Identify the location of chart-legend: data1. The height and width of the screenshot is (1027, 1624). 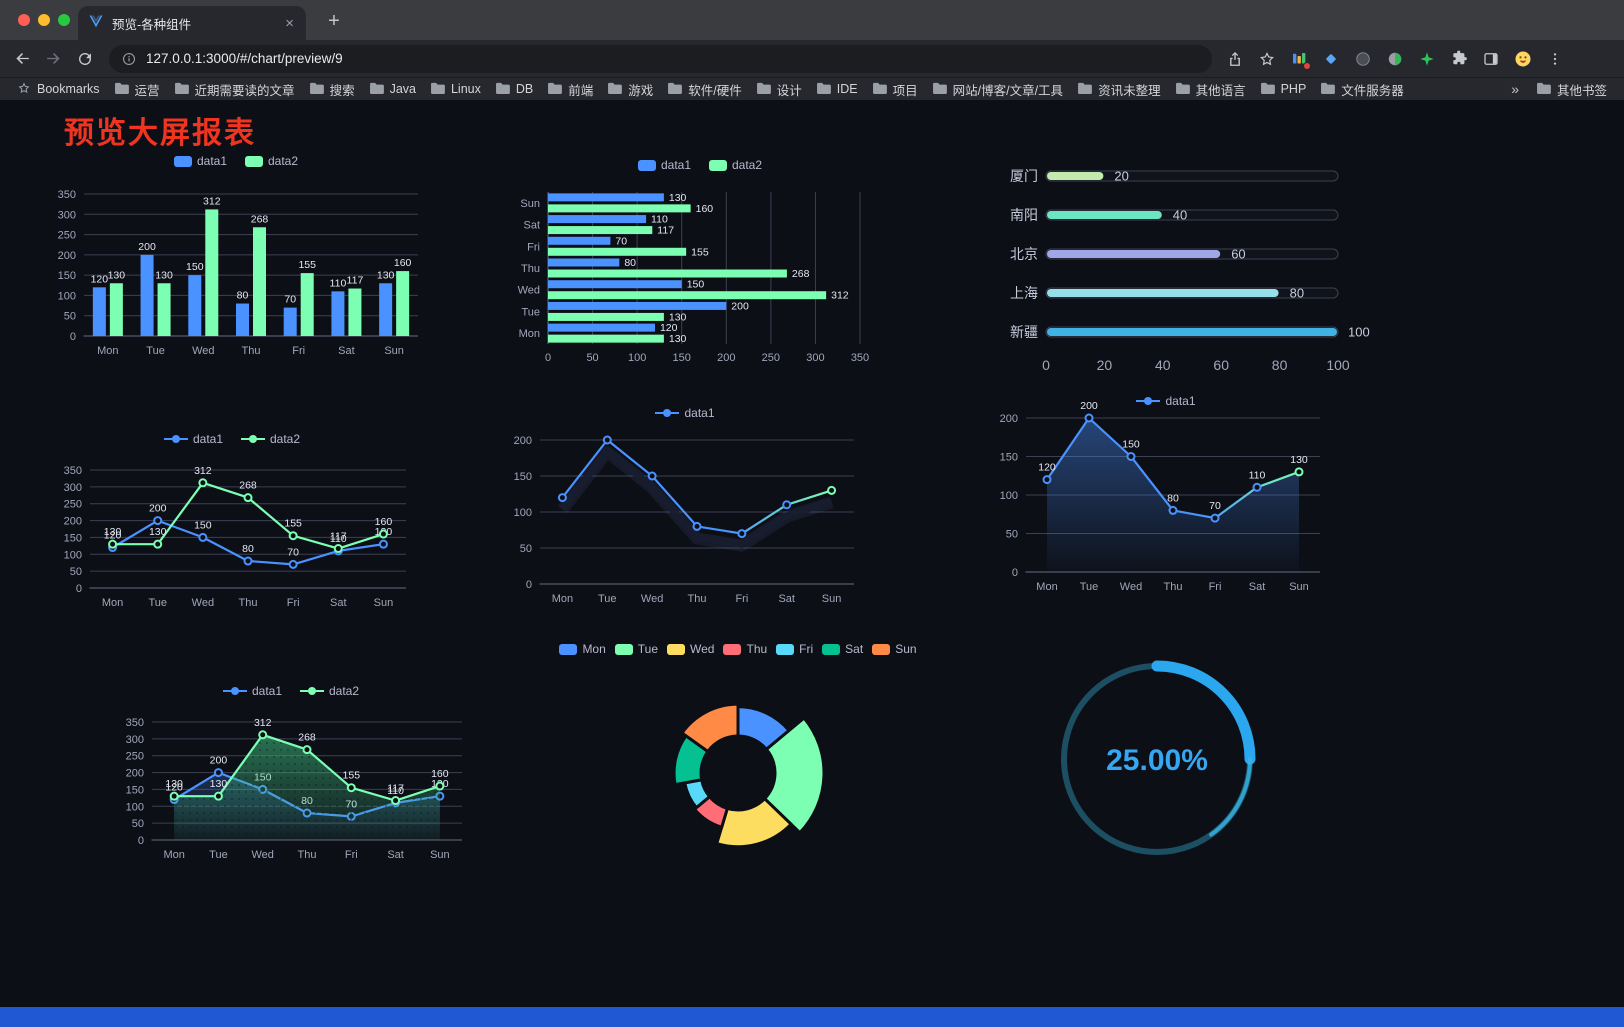
(685, 413).